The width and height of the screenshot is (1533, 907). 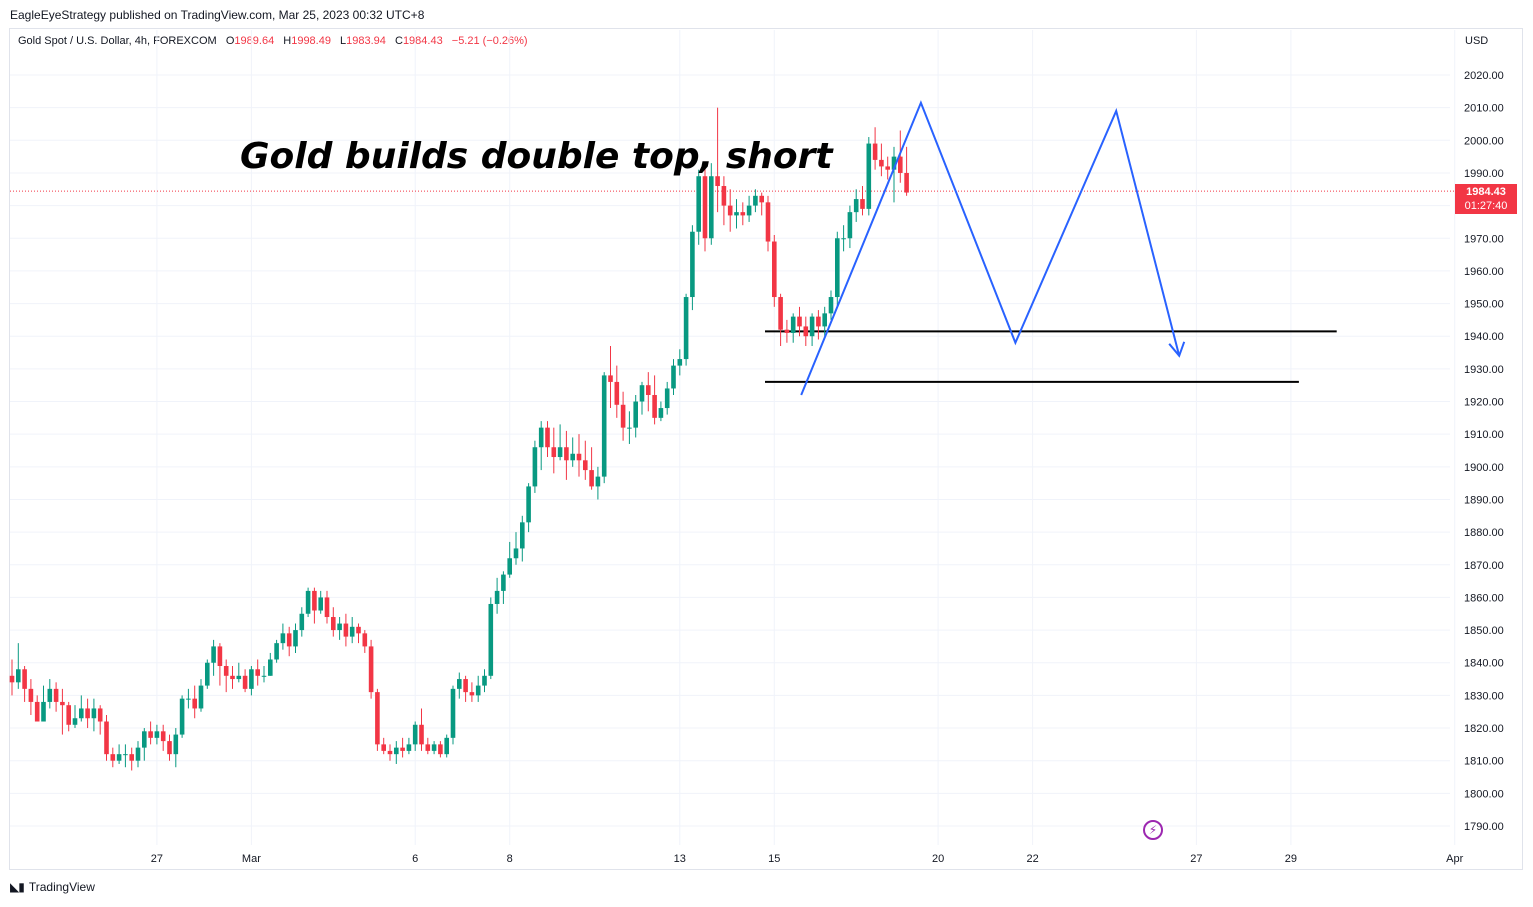 What do you see at coordinates (422, 41) in the screenshot?
I see `close-value: 1984.43` at bounding box center [422, 41].